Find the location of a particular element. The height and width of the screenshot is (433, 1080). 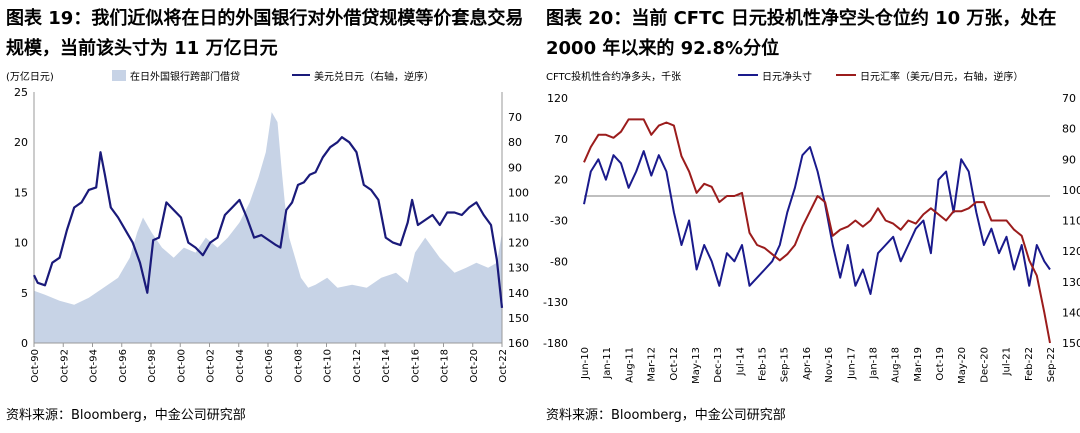

y-tick-label-left: -130 is located at coordinates (555, 302).